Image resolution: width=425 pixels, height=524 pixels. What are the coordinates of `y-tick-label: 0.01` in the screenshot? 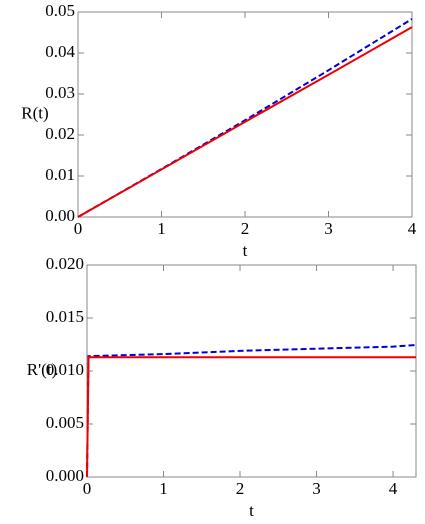 It's located at (60, 174).